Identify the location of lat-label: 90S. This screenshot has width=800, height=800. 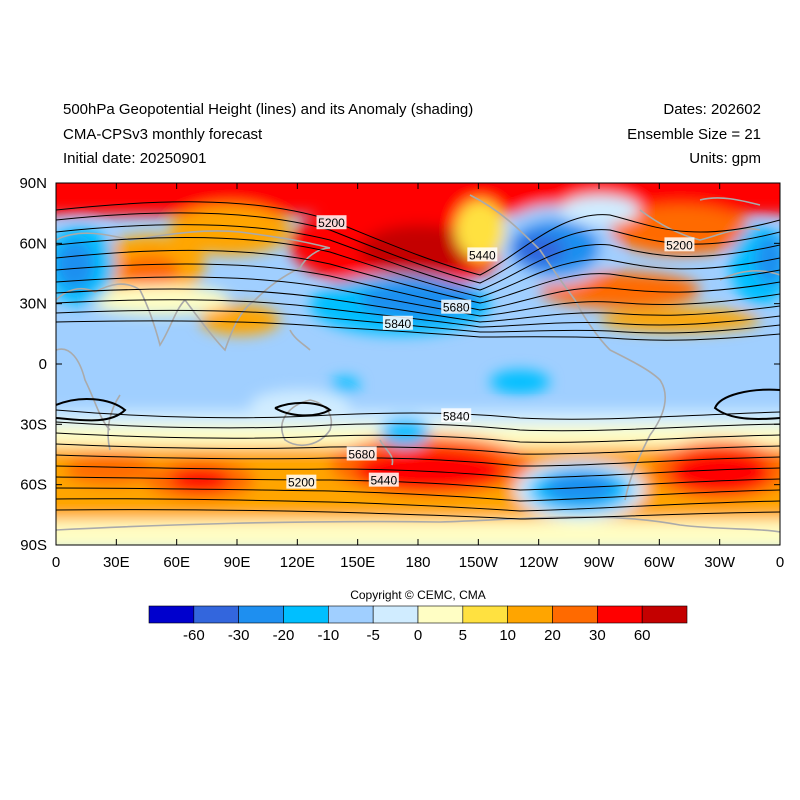
(33, 545).